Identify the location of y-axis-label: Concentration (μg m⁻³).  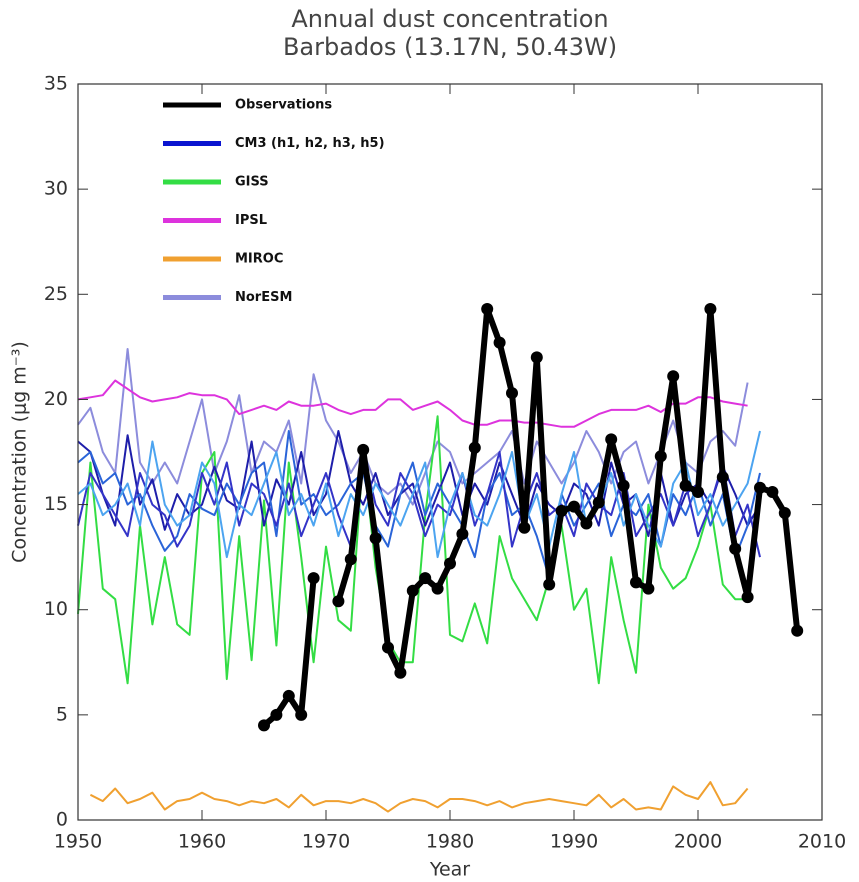
(20, 452).